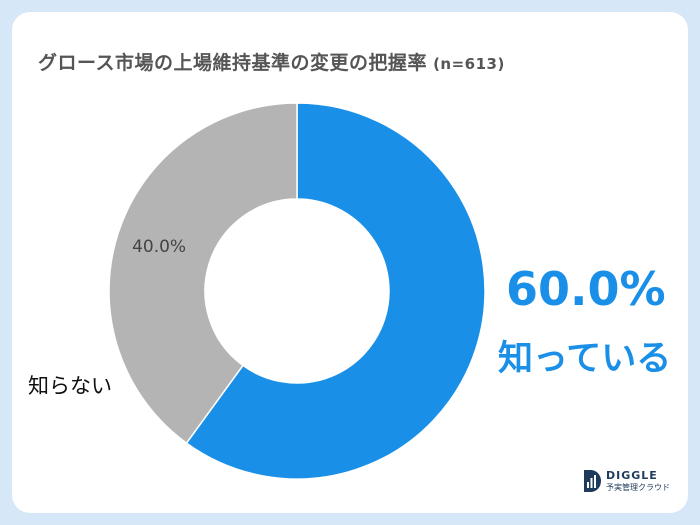 Image resolution: width=700 pixels, height=525 pixels. Describe the element at coordinates (159, 247) in the screenshot. I see `slice-not-know-value: 40.0%` at that location.